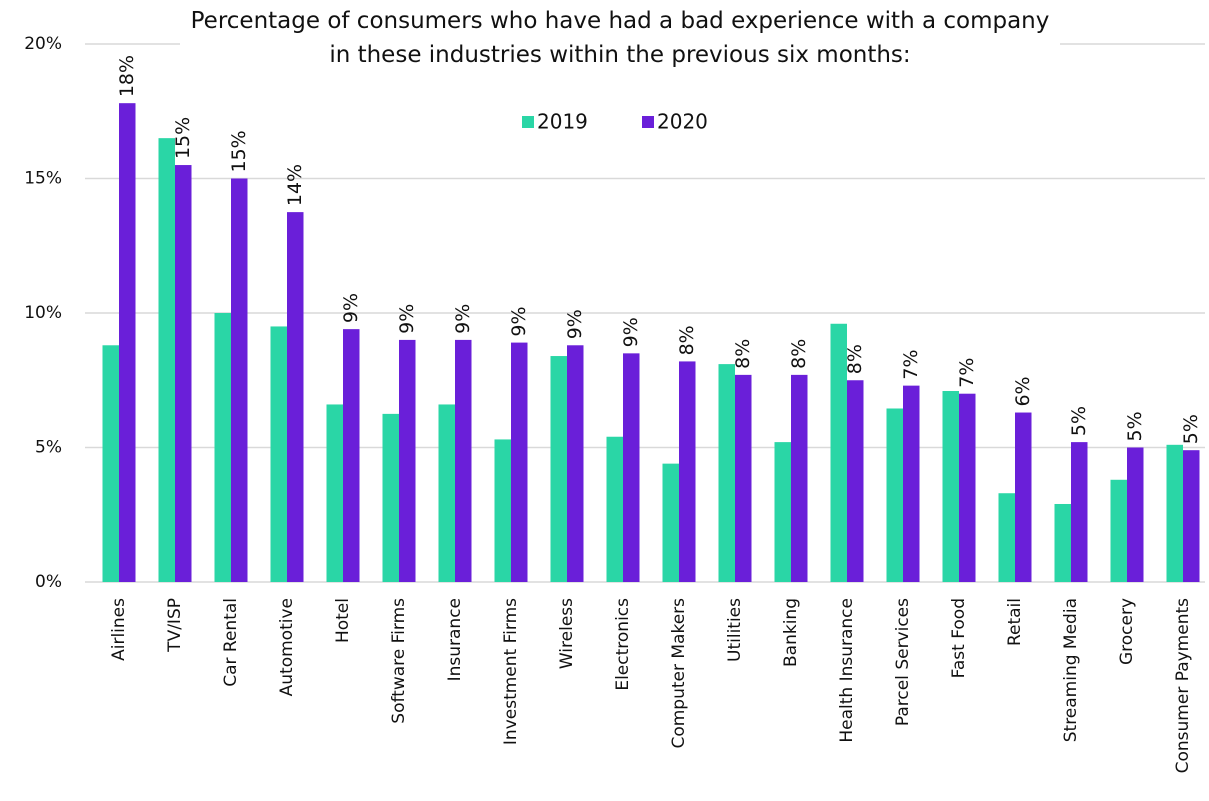  What do you see at coordinates (287, 647) in the screenshot?
I see `x-tick-label: Automotive` at bounding box center [287, 647].